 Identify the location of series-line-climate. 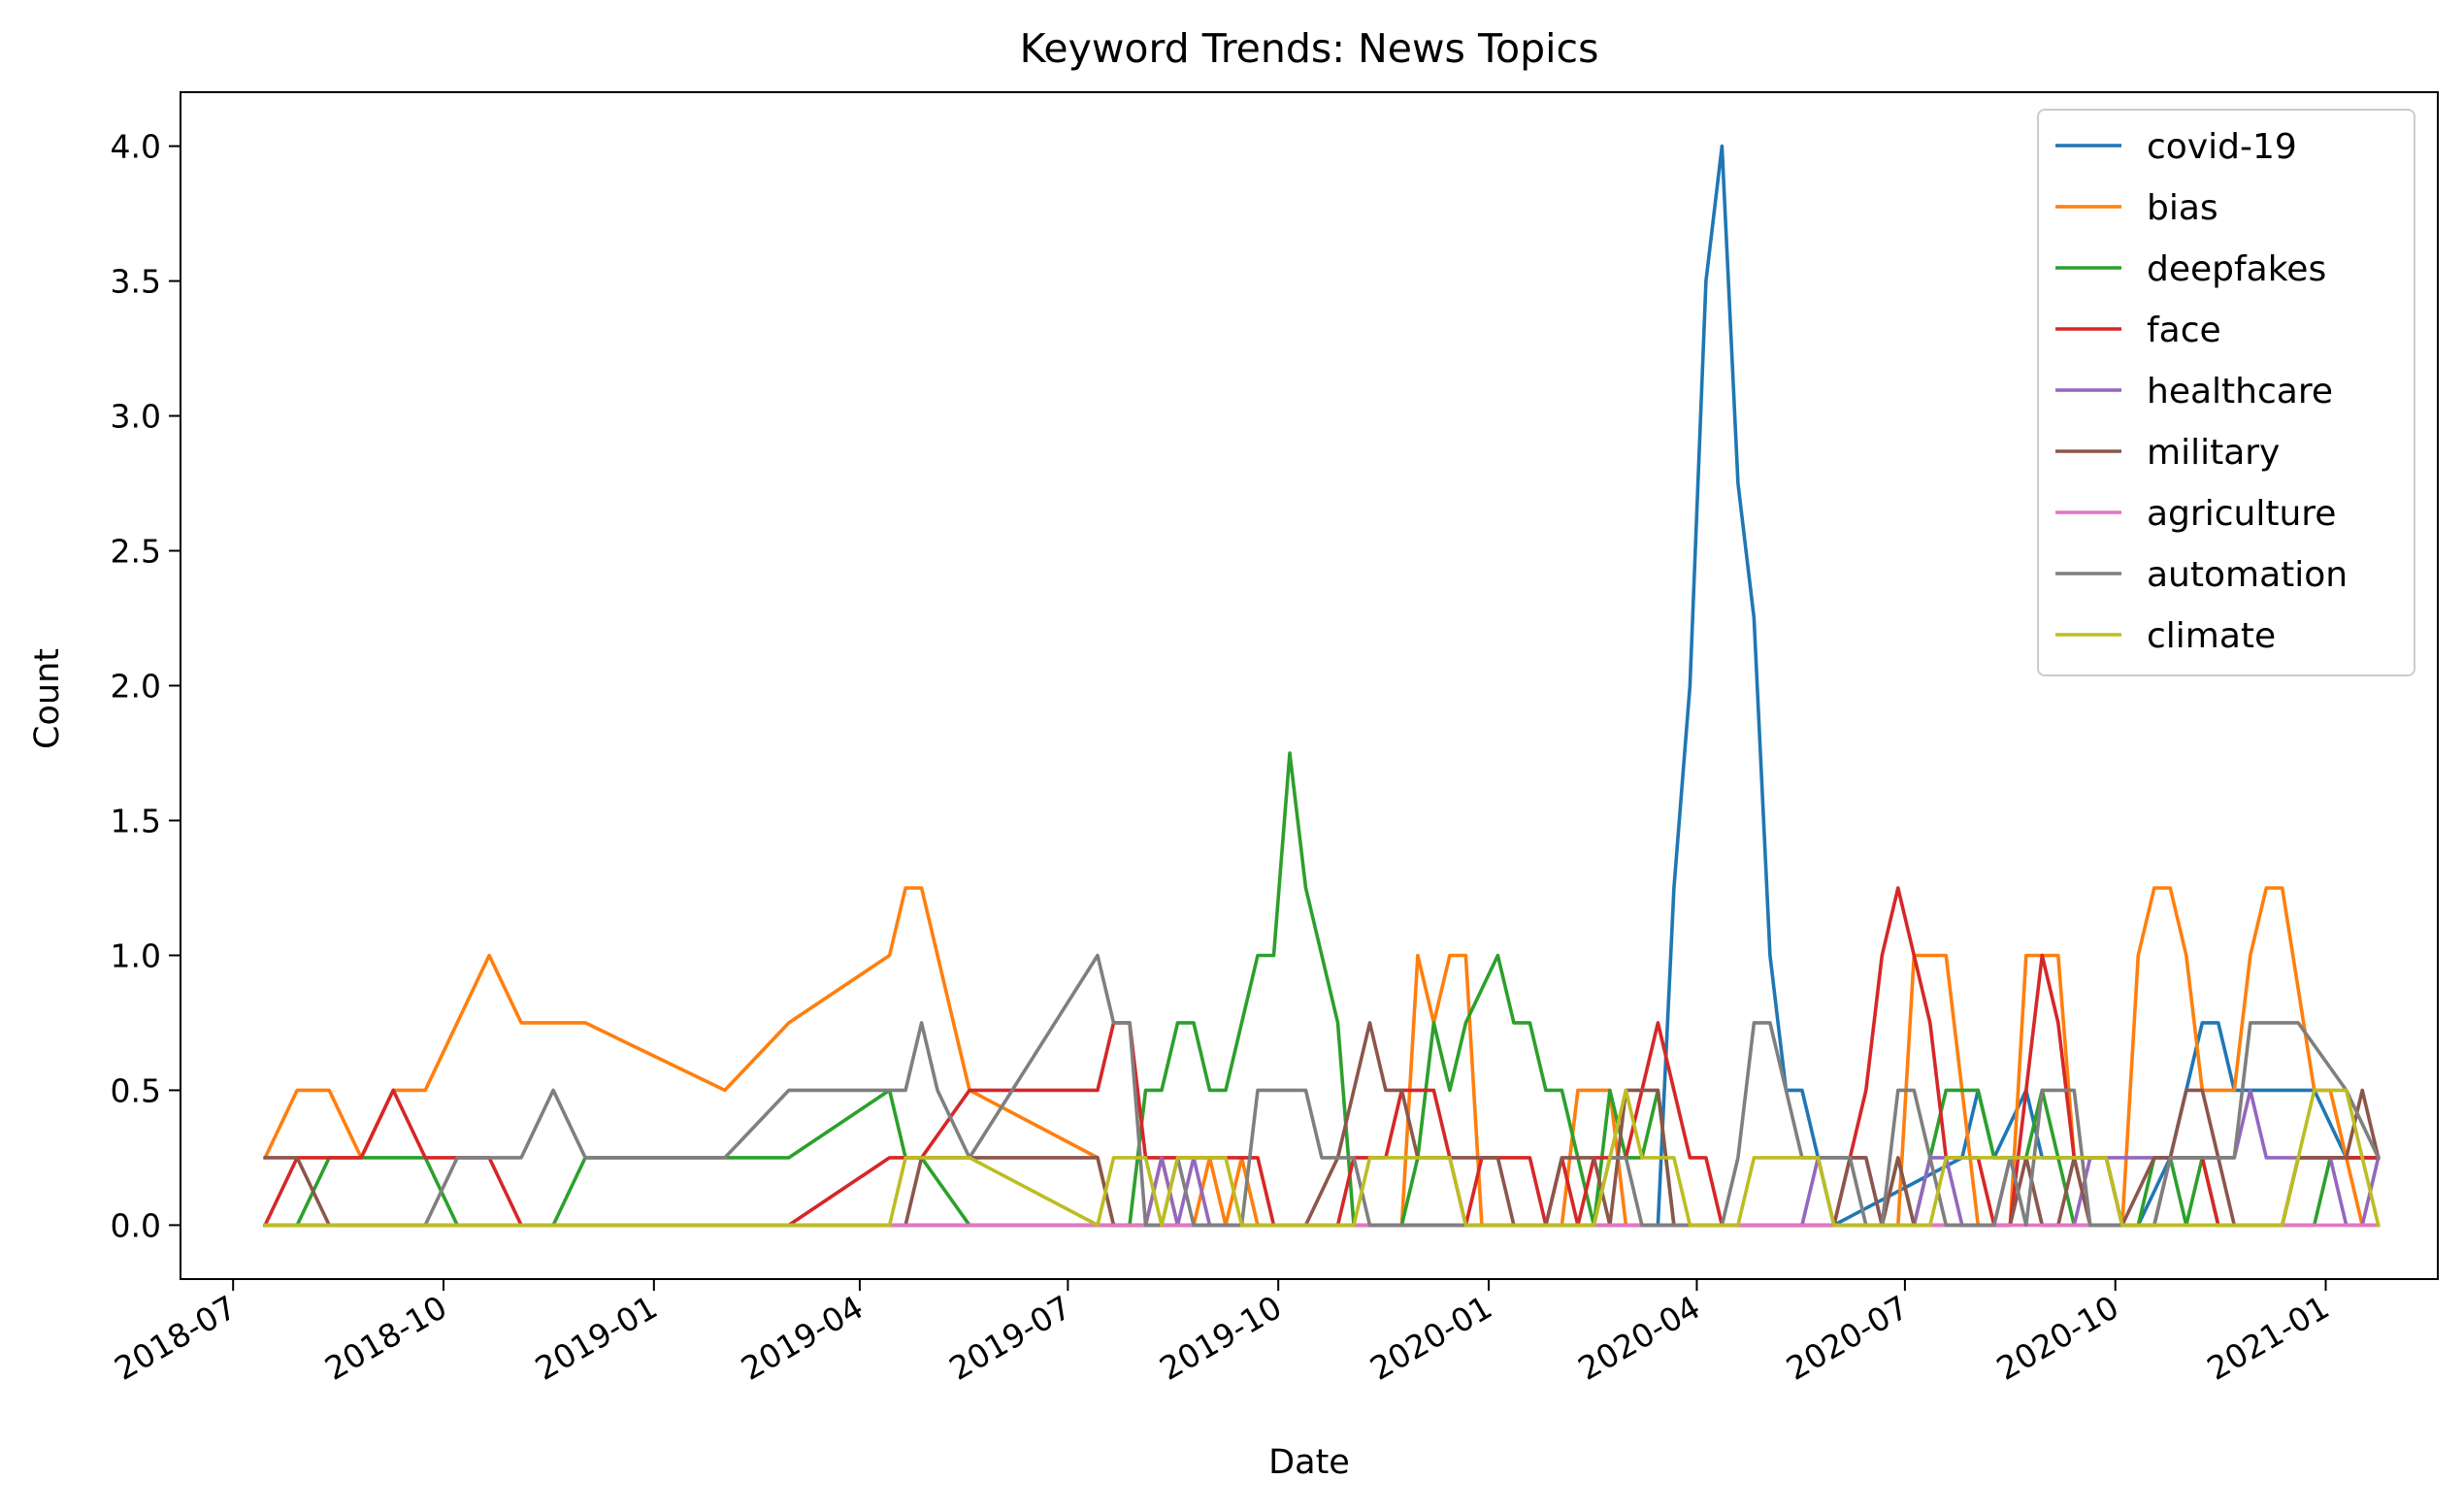
(1322, 1158).